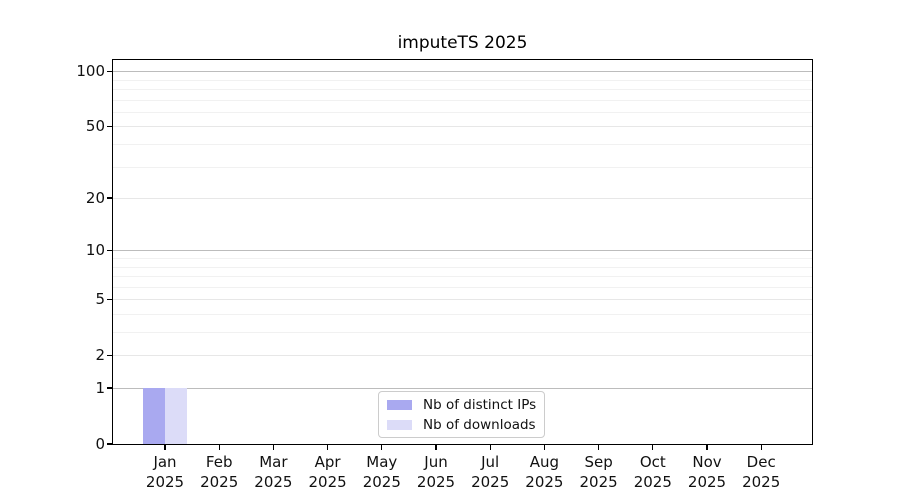 Image resolution: width=900 pixels, height=500 pixels. What do you see at coordinates (273, 472) in the screenshot?
I see `x-tick-label-mar: Mar 2025` at bounding box center [273, 472].